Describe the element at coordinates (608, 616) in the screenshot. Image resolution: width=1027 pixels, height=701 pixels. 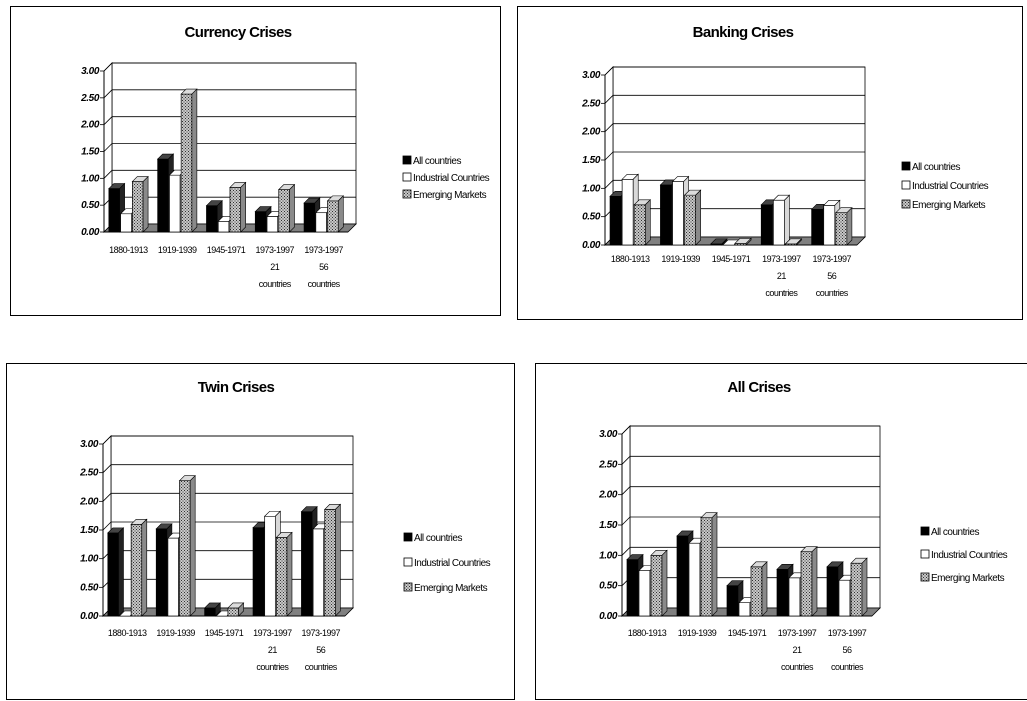
I see `y-tick-label: 0.00` at that location.